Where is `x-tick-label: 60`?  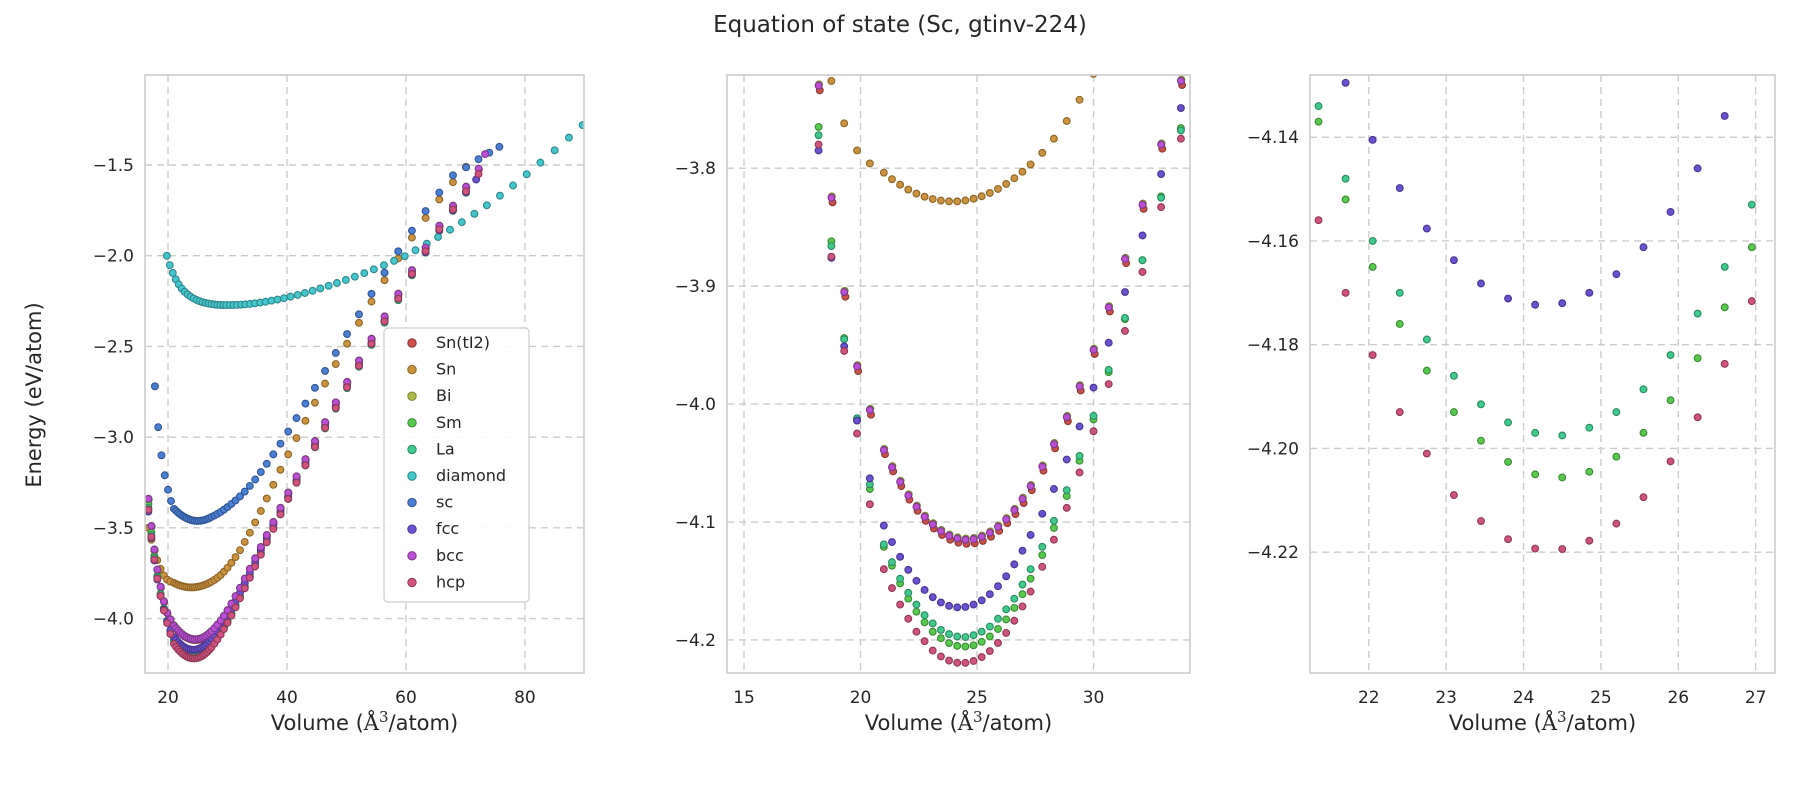
x-tick-label: 60 is located at coordinates (406, 698).